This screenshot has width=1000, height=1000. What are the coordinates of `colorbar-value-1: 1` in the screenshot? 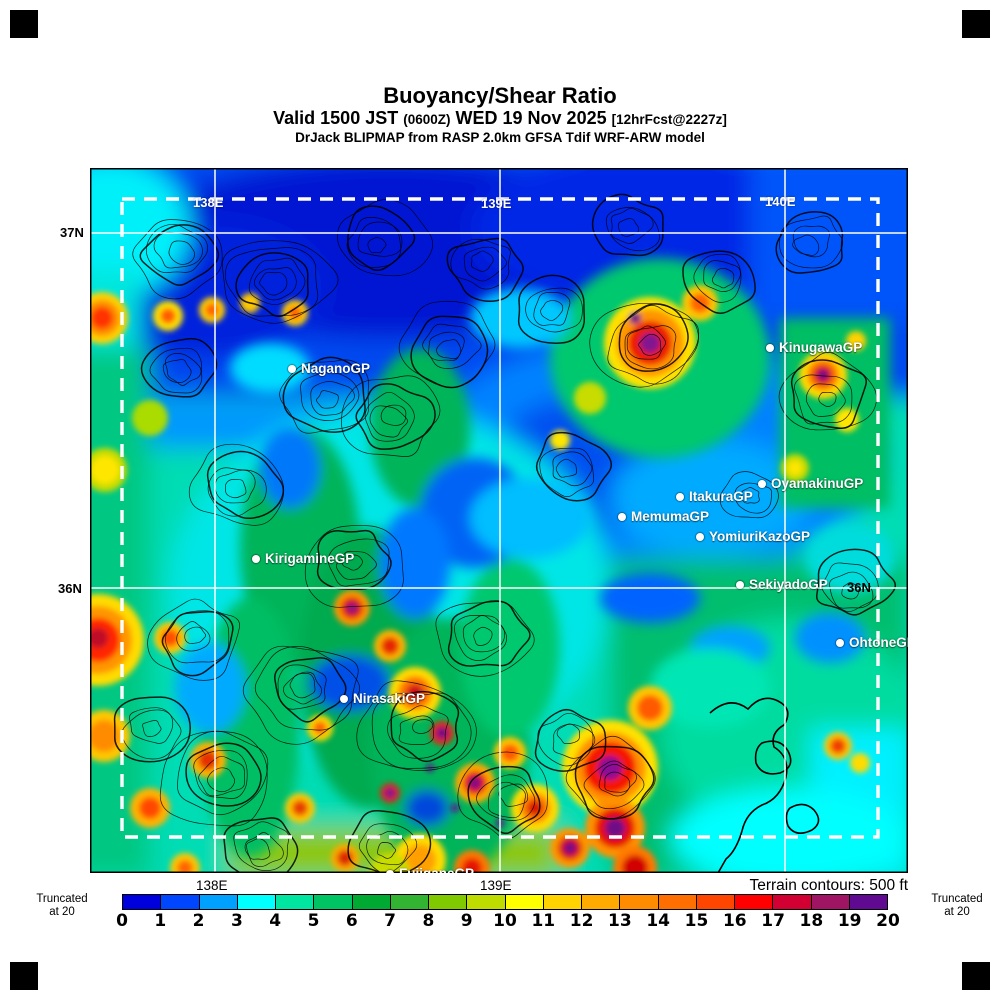 It's located at (160, 921).